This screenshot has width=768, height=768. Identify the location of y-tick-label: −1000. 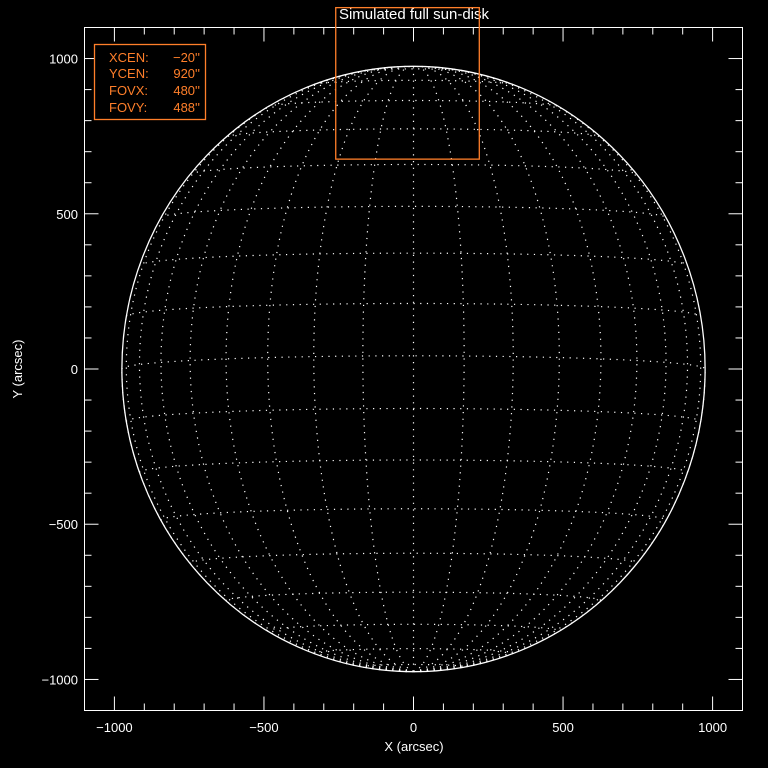
(59, 679).